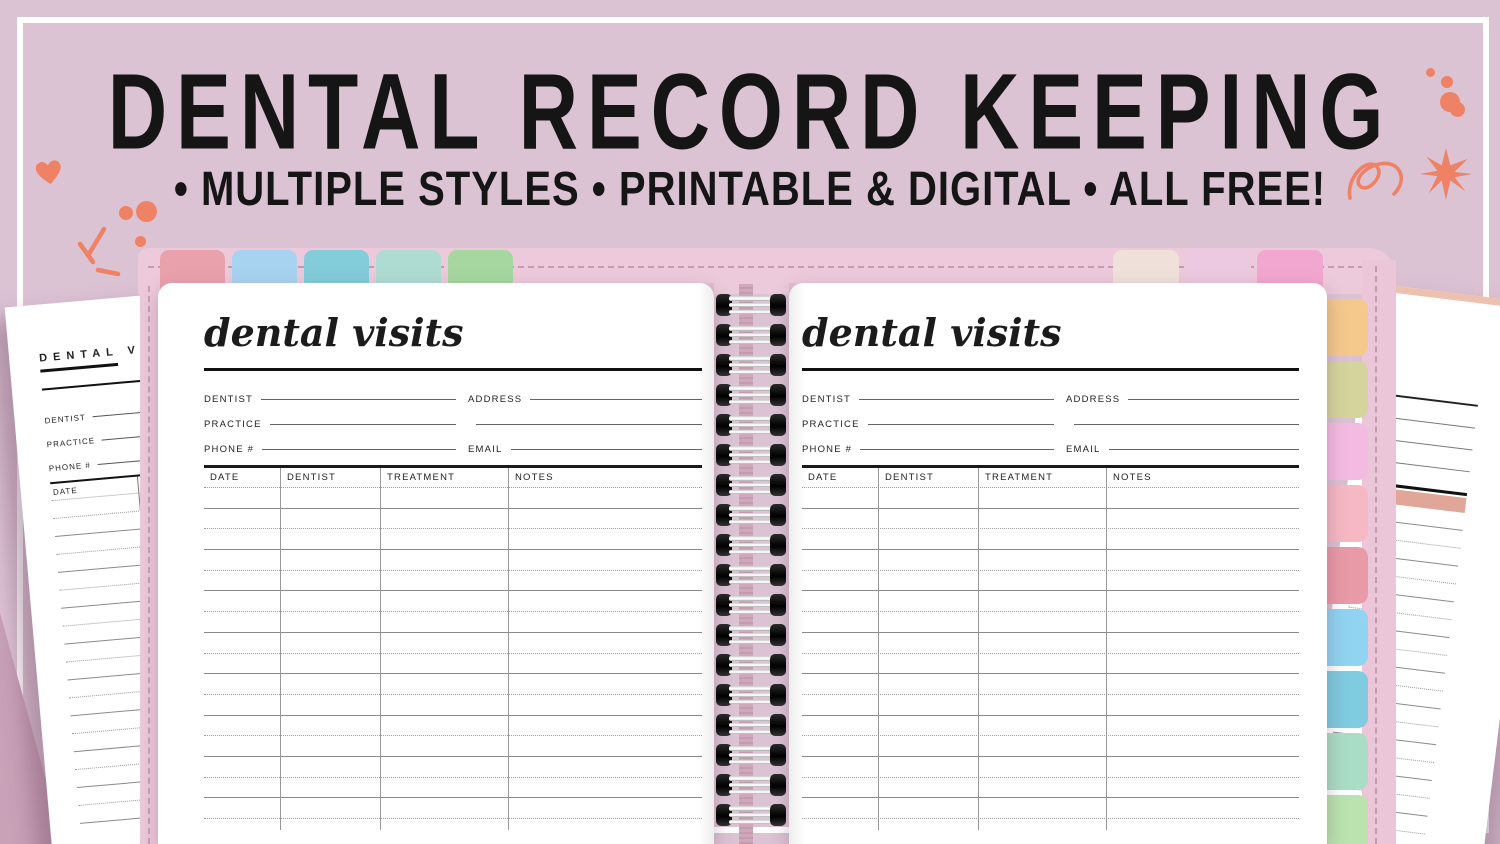 This screenshot has width=1500, height=844. Describe the element at coordinates (453, 369) in the screenshot. I see `title-divider` at that location.